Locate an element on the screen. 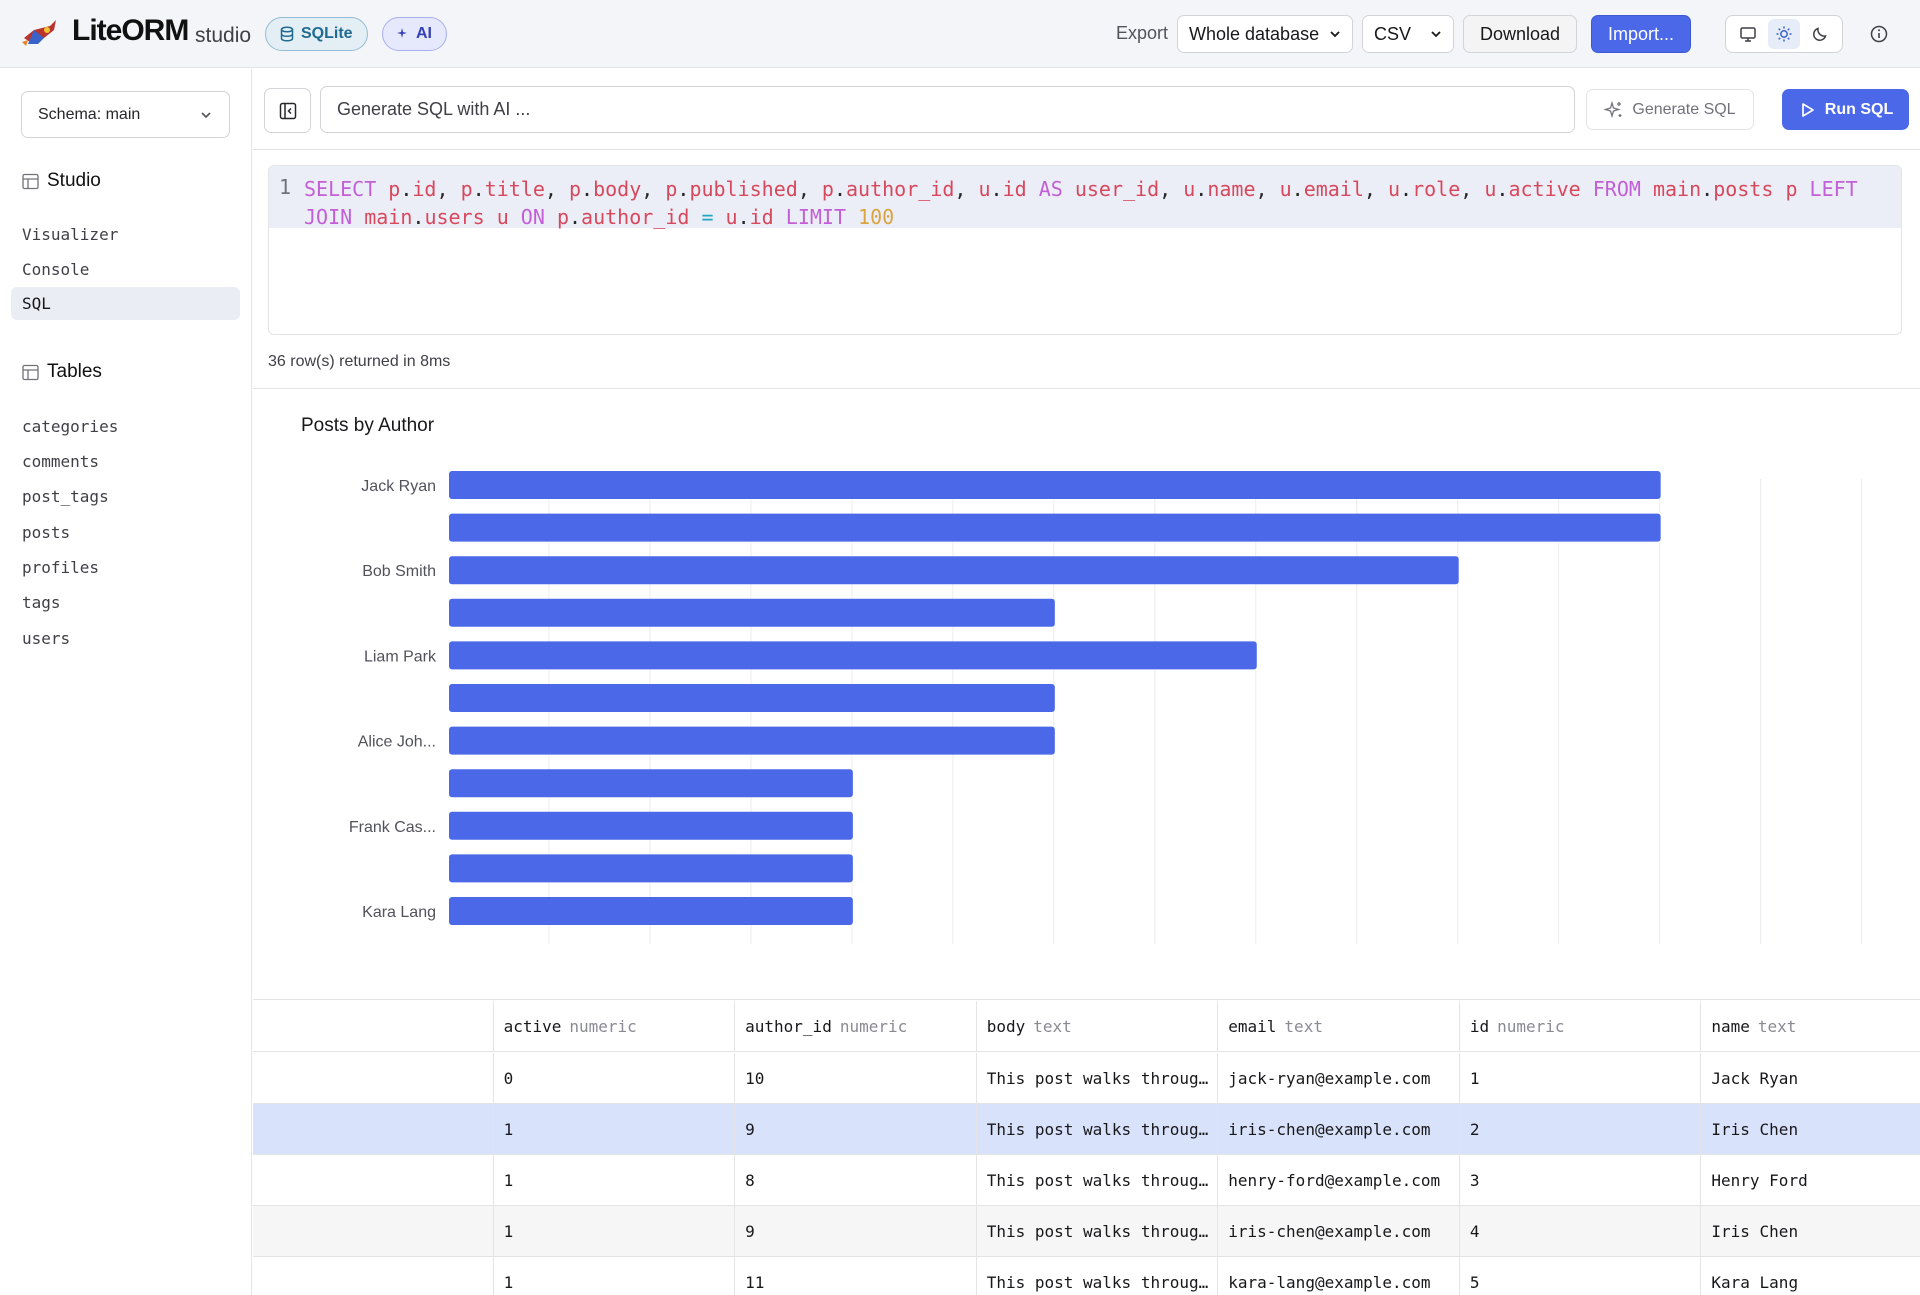  table-item-categories: categories is located at coordinates (125, 426).